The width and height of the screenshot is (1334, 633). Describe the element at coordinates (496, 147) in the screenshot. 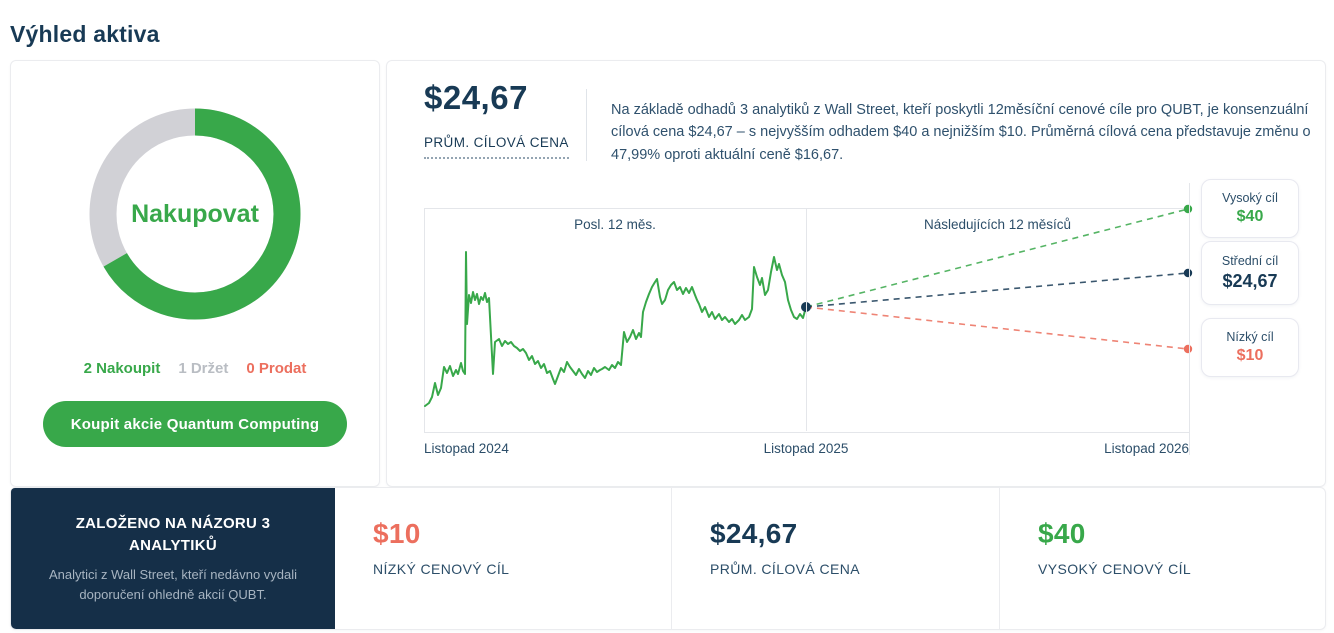

I see `avg-target-price-label: PRŮM. CÍLOVÁ CENA` at that location.